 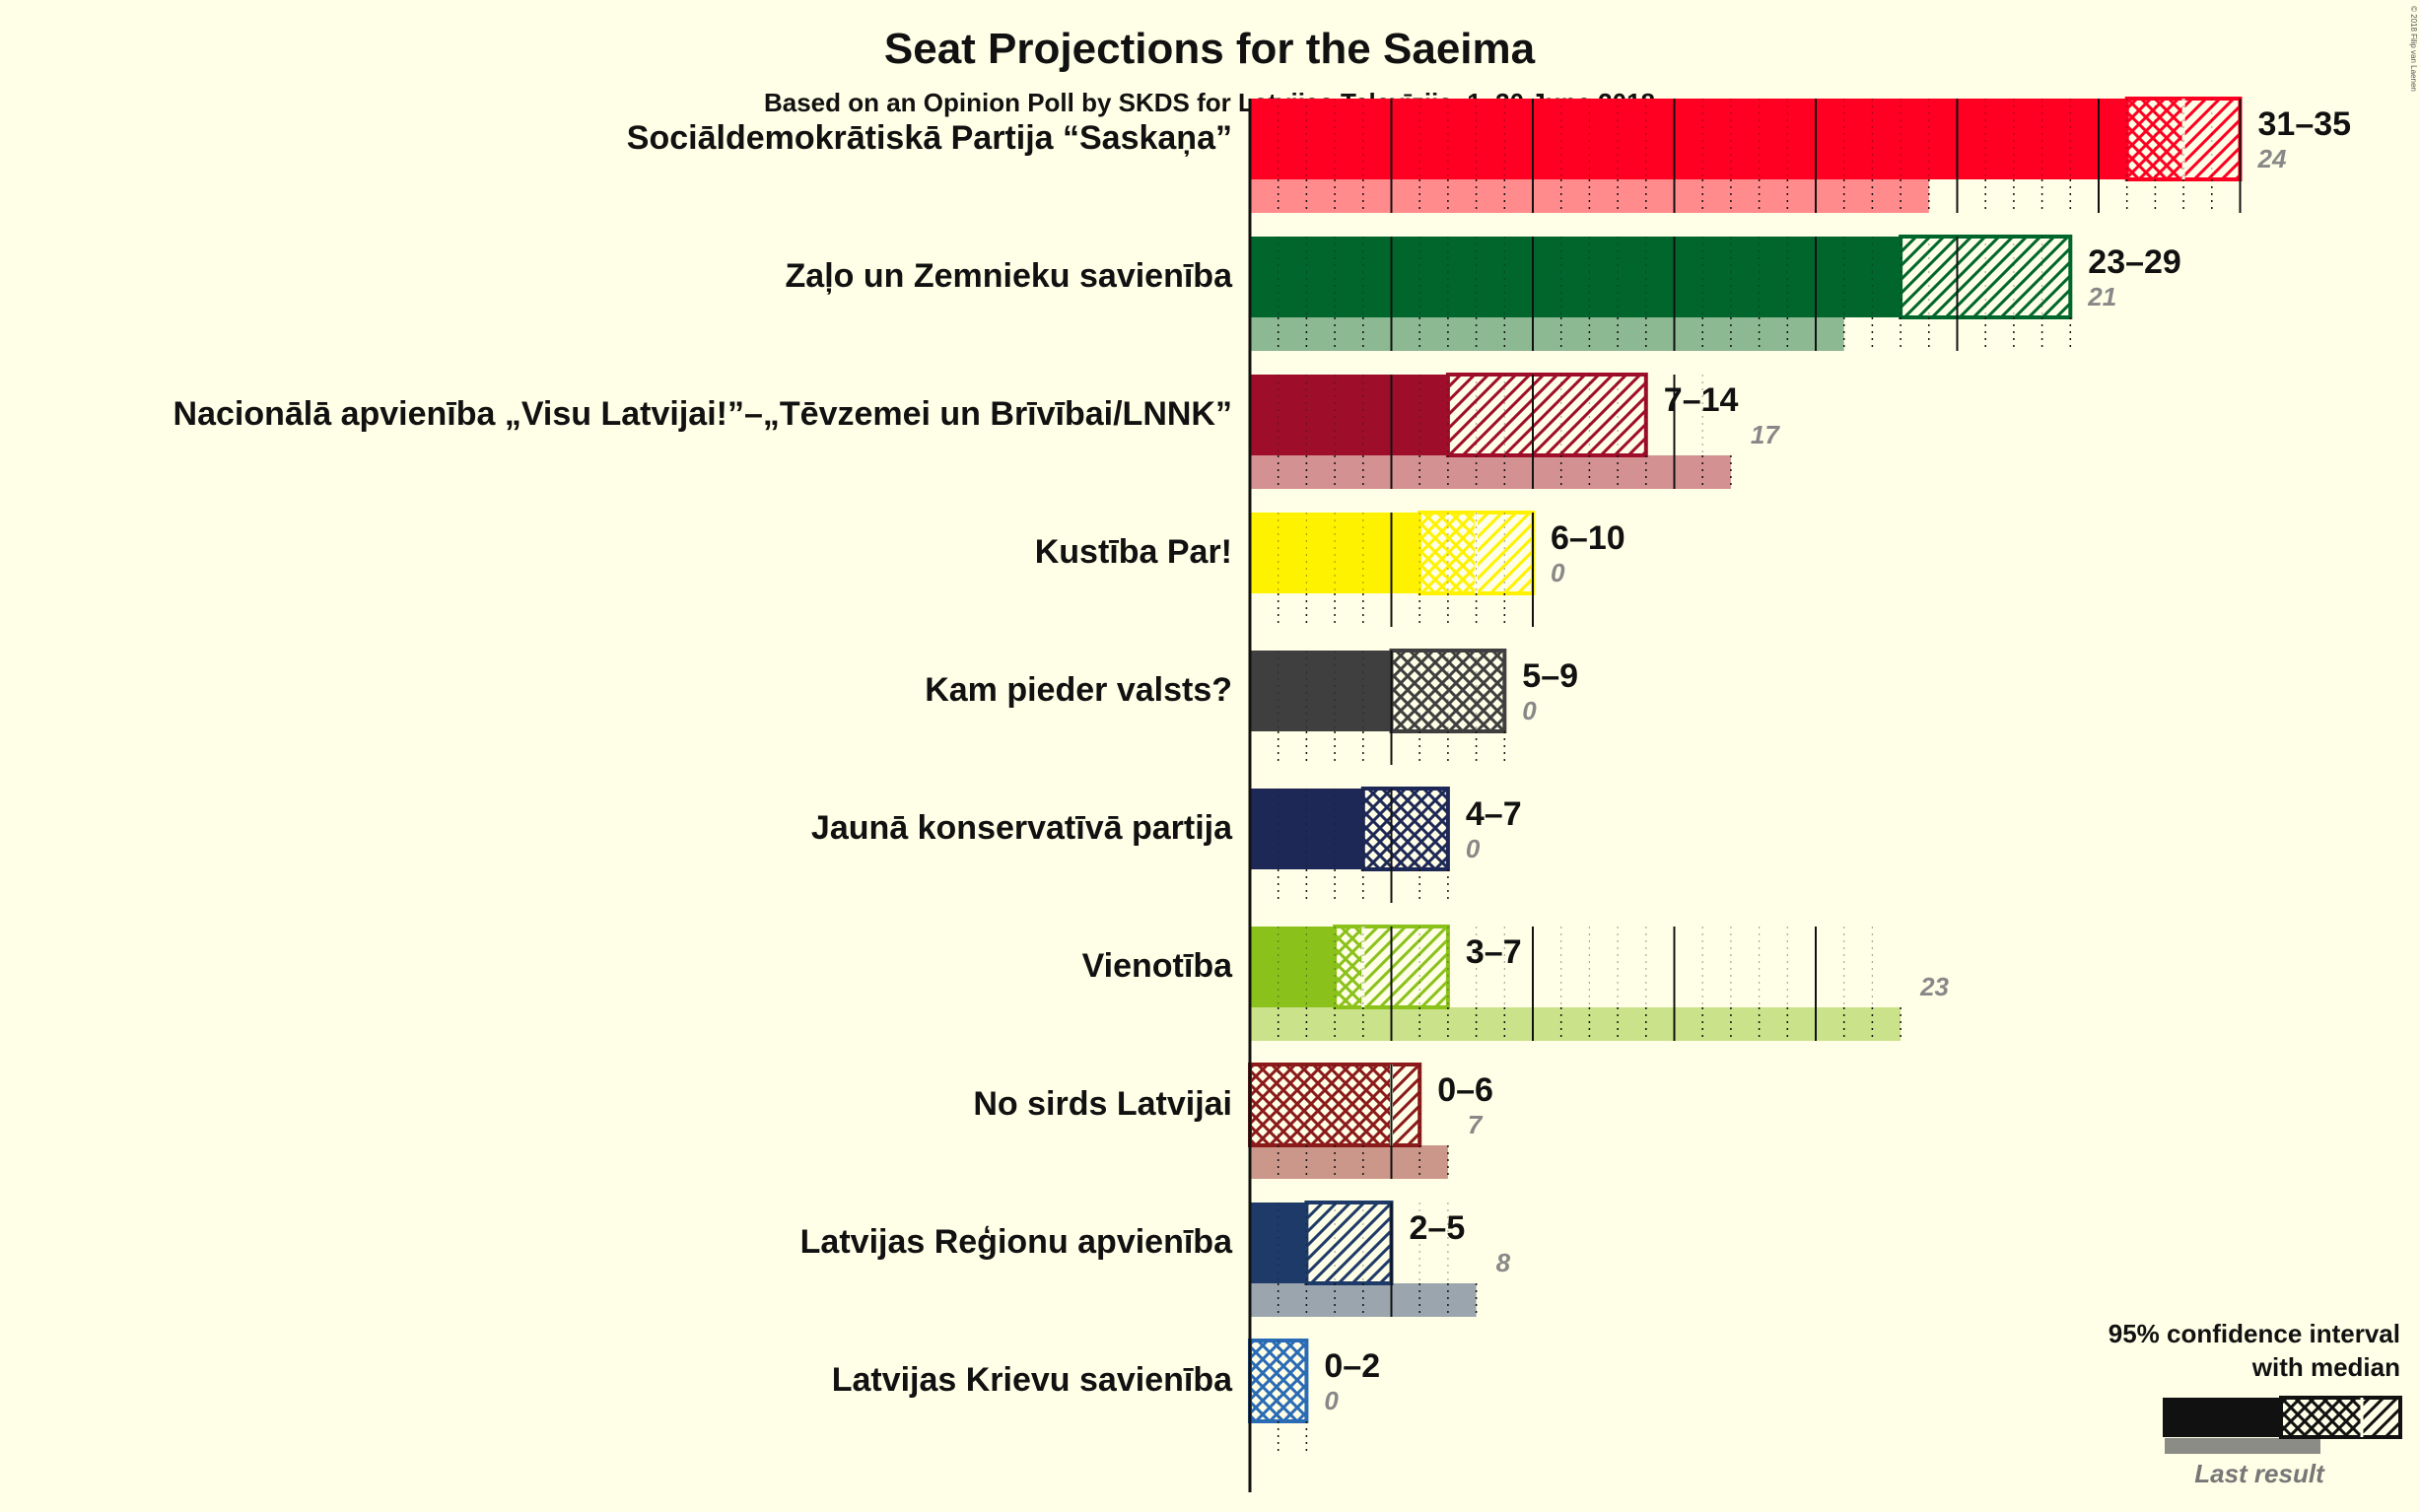 What do you see at coordinates (1688, 139) in the screenshot?
I see `party-0-solid-bar` at bounding box center [1688, 139].